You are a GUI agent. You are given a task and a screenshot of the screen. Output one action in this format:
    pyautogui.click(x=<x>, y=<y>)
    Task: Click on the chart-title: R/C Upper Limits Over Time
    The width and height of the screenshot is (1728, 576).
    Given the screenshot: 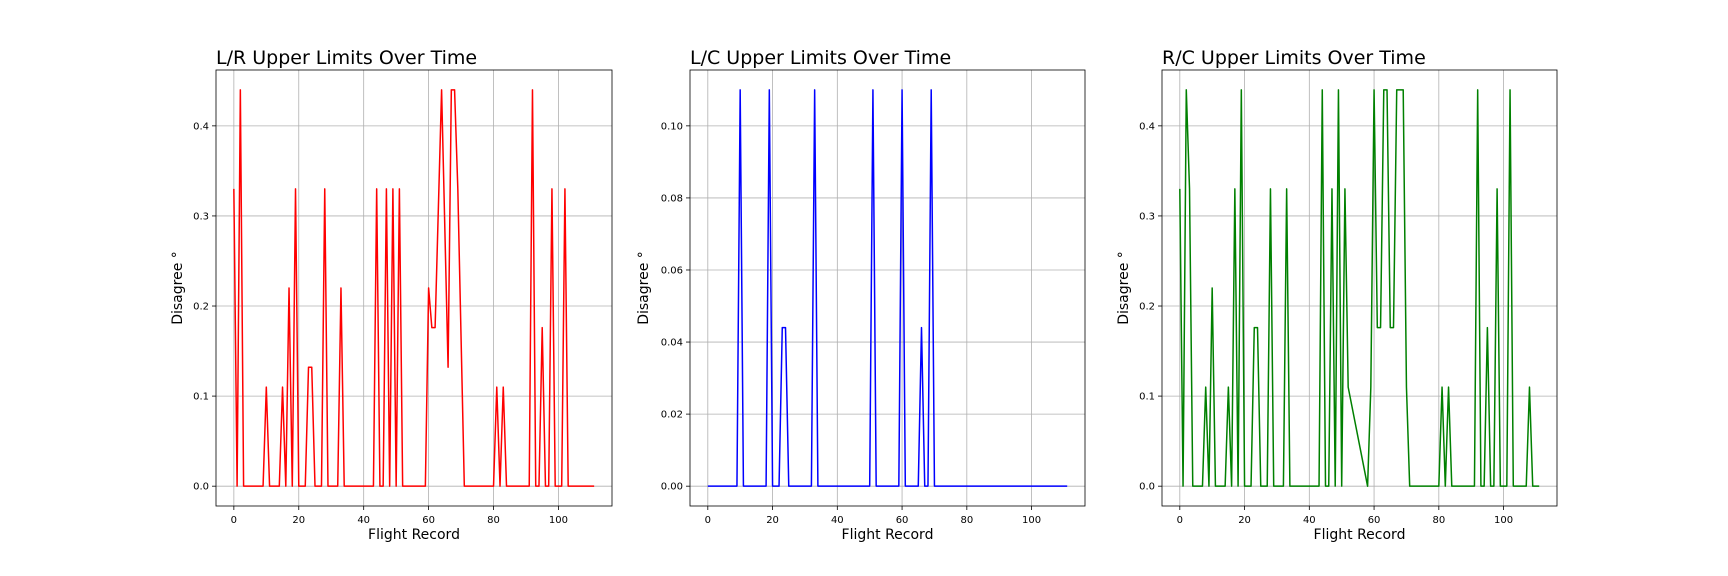 What is the action you would take?
    pyautogui.click(x=1294, y=58)
    